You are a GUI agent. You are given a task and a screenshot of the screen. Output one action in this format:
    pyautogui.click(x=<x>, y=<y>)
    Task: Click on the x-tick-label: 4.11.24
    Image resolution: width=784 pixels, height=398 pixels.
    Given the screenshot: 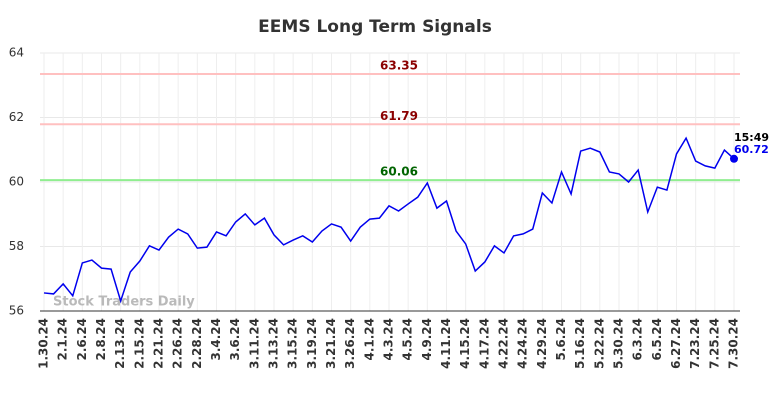 What is the action you would take?
    pyautogui.click(x=446, y=343)
    